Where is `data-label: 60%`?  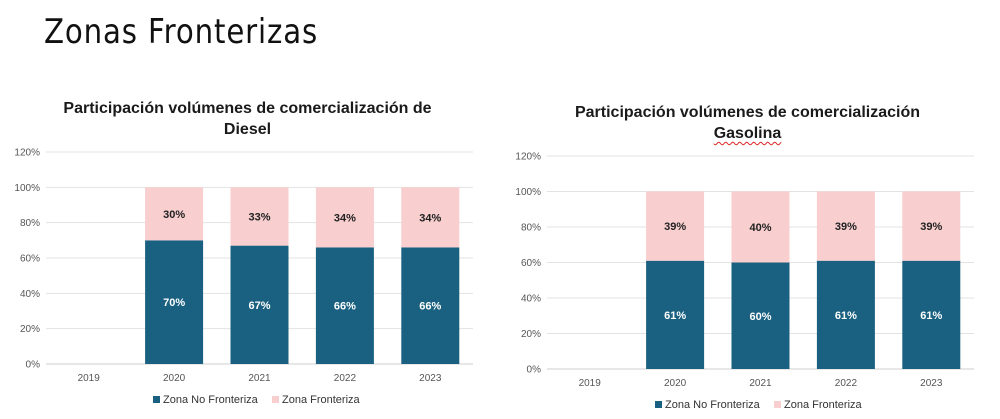
data-label: 60% is located at coordinates (760, 317).